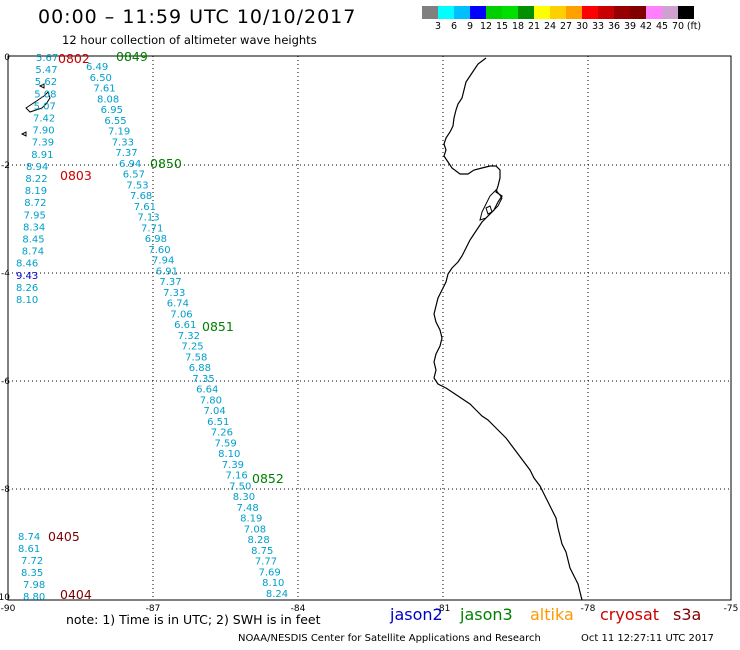 This screenshot has width=740, height=650. What do you see at coordinates (192, 347) in the screenshot?
I see `swh-value: 7.25` at bounding box center [192, 347].